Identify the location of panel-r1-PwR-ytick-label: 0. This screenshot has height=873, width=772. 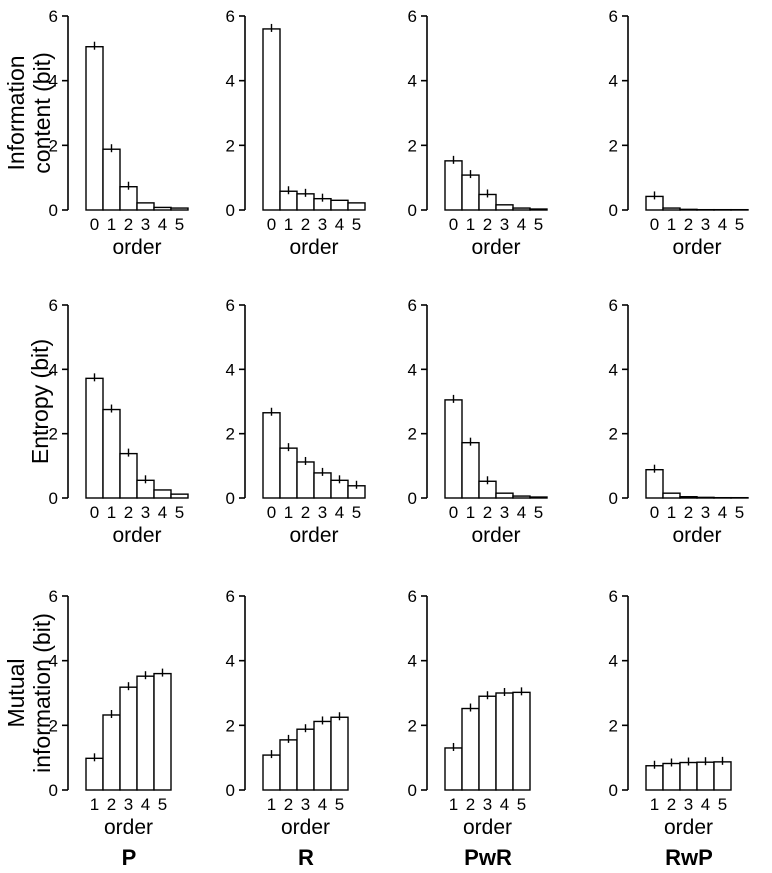
(412, 498).